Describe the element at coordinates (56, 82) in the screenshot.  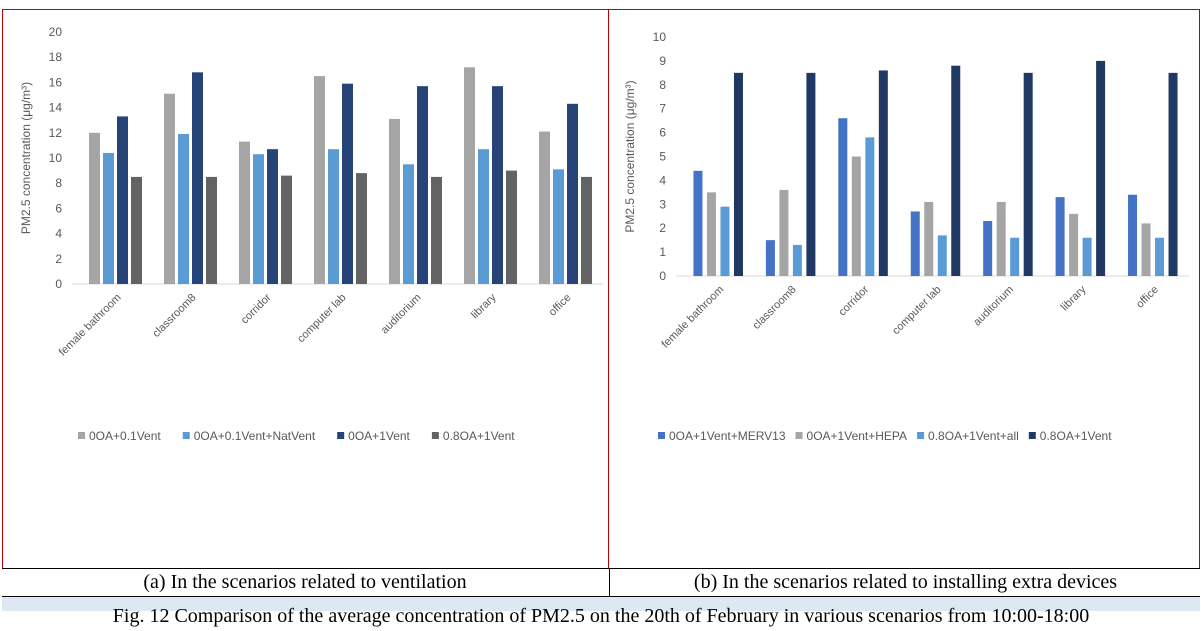
I see `y-tick-label: 16` at that location.